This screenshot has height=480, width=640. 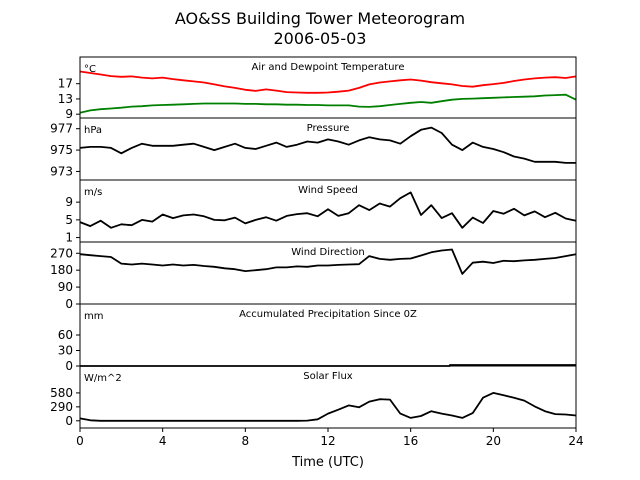 I want to click on panel-title: Solar Flux, so click(x=328, y=376).